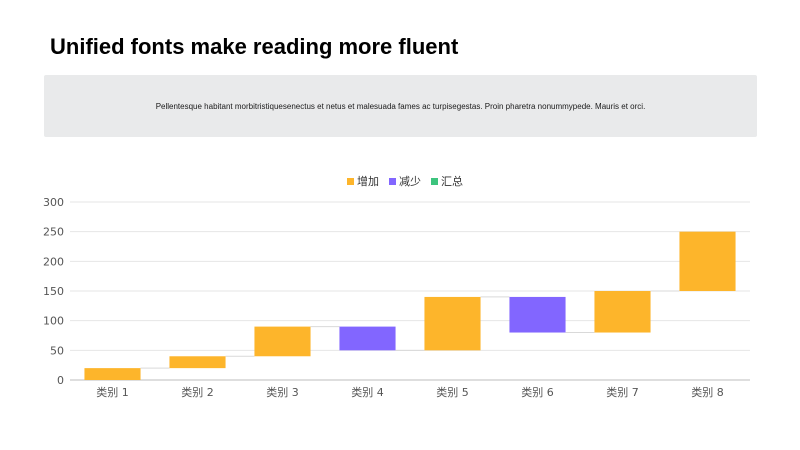  Describe the element at coordinates (410, 181) in the screenshot. I see `legend-label-2: 减少` at that location.